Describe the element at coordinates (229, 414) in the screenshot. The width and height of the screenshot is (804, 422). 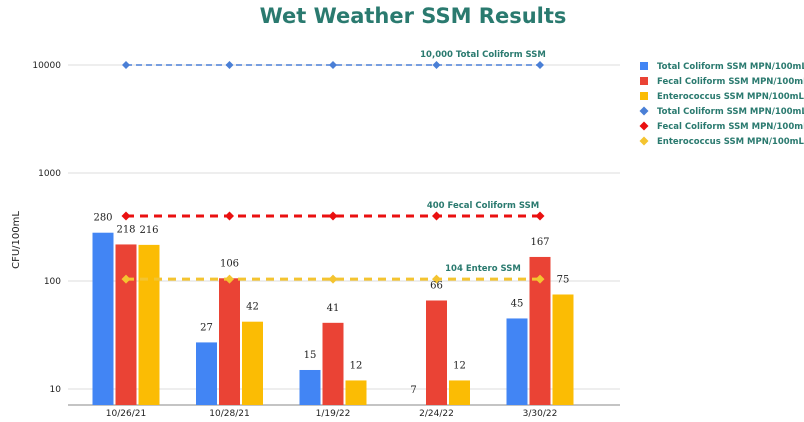
I see `x-tick-label: 10/28/21` at that location.